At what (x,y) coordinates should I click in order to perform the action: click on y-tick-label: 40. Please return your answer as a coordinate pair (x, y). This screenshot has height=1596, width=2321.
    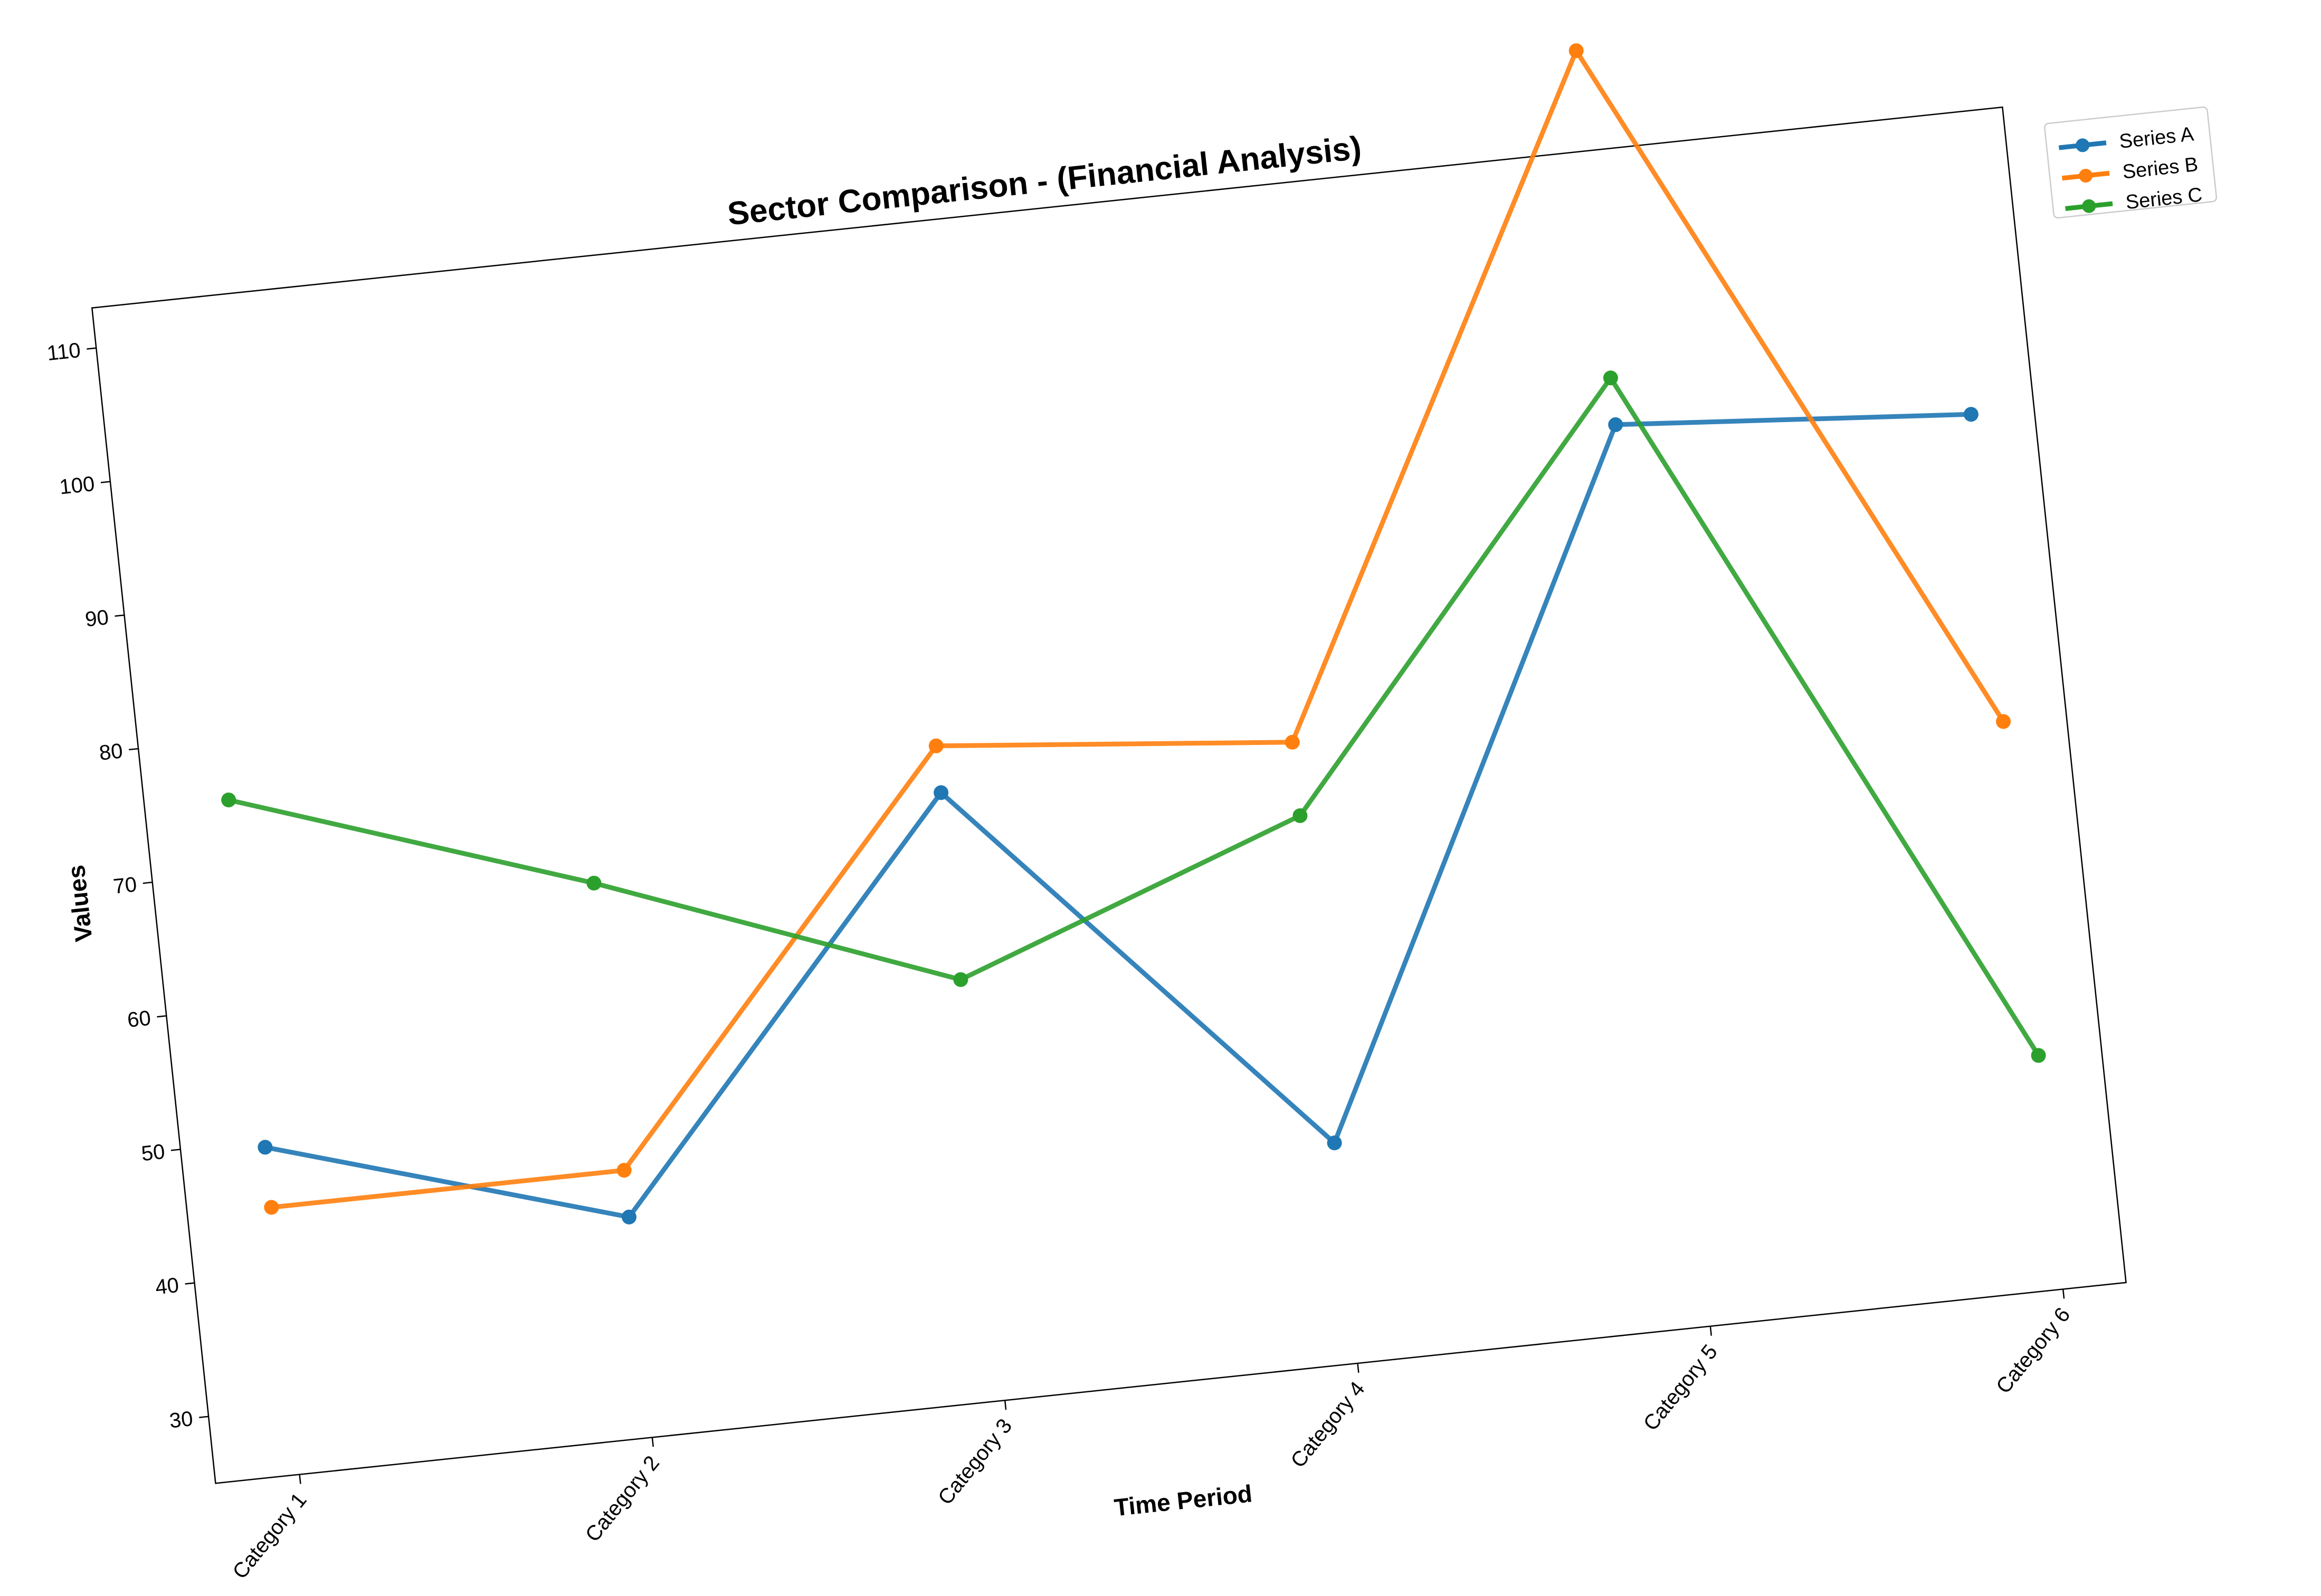
    Looking at the image, I should click on (167, 1286).